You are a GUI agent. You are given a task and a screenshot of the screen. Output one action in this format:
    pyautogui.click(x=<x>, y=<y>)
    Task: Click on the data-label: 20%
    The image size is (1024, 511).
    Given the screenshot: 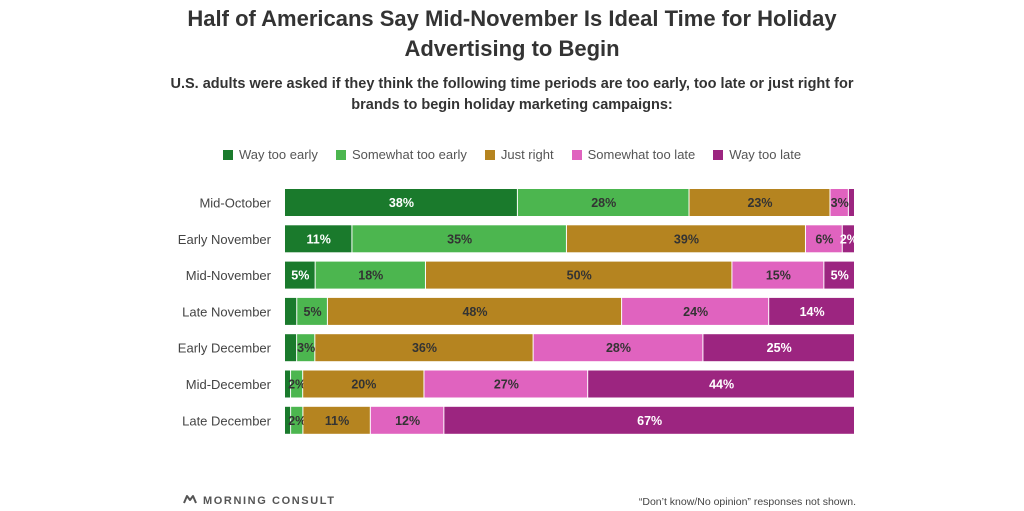 What is the action you would take?
    pyautogui.click(x=363, y=385)
    